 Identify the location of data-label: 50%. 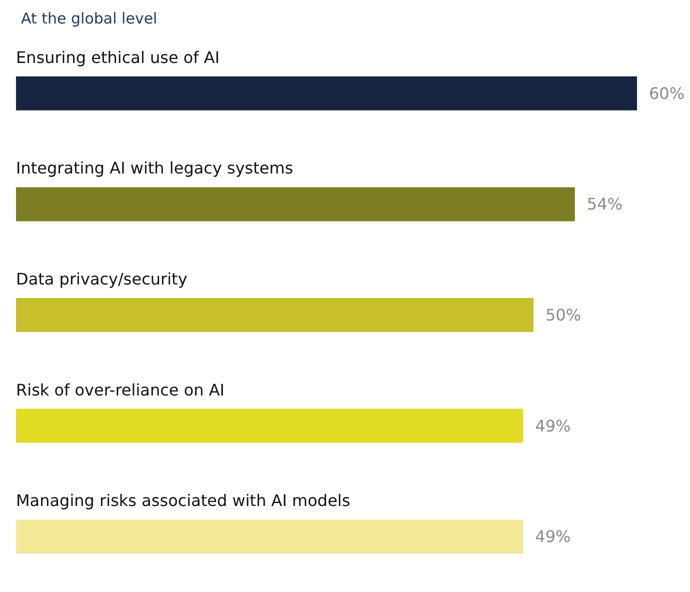
(564, 315).